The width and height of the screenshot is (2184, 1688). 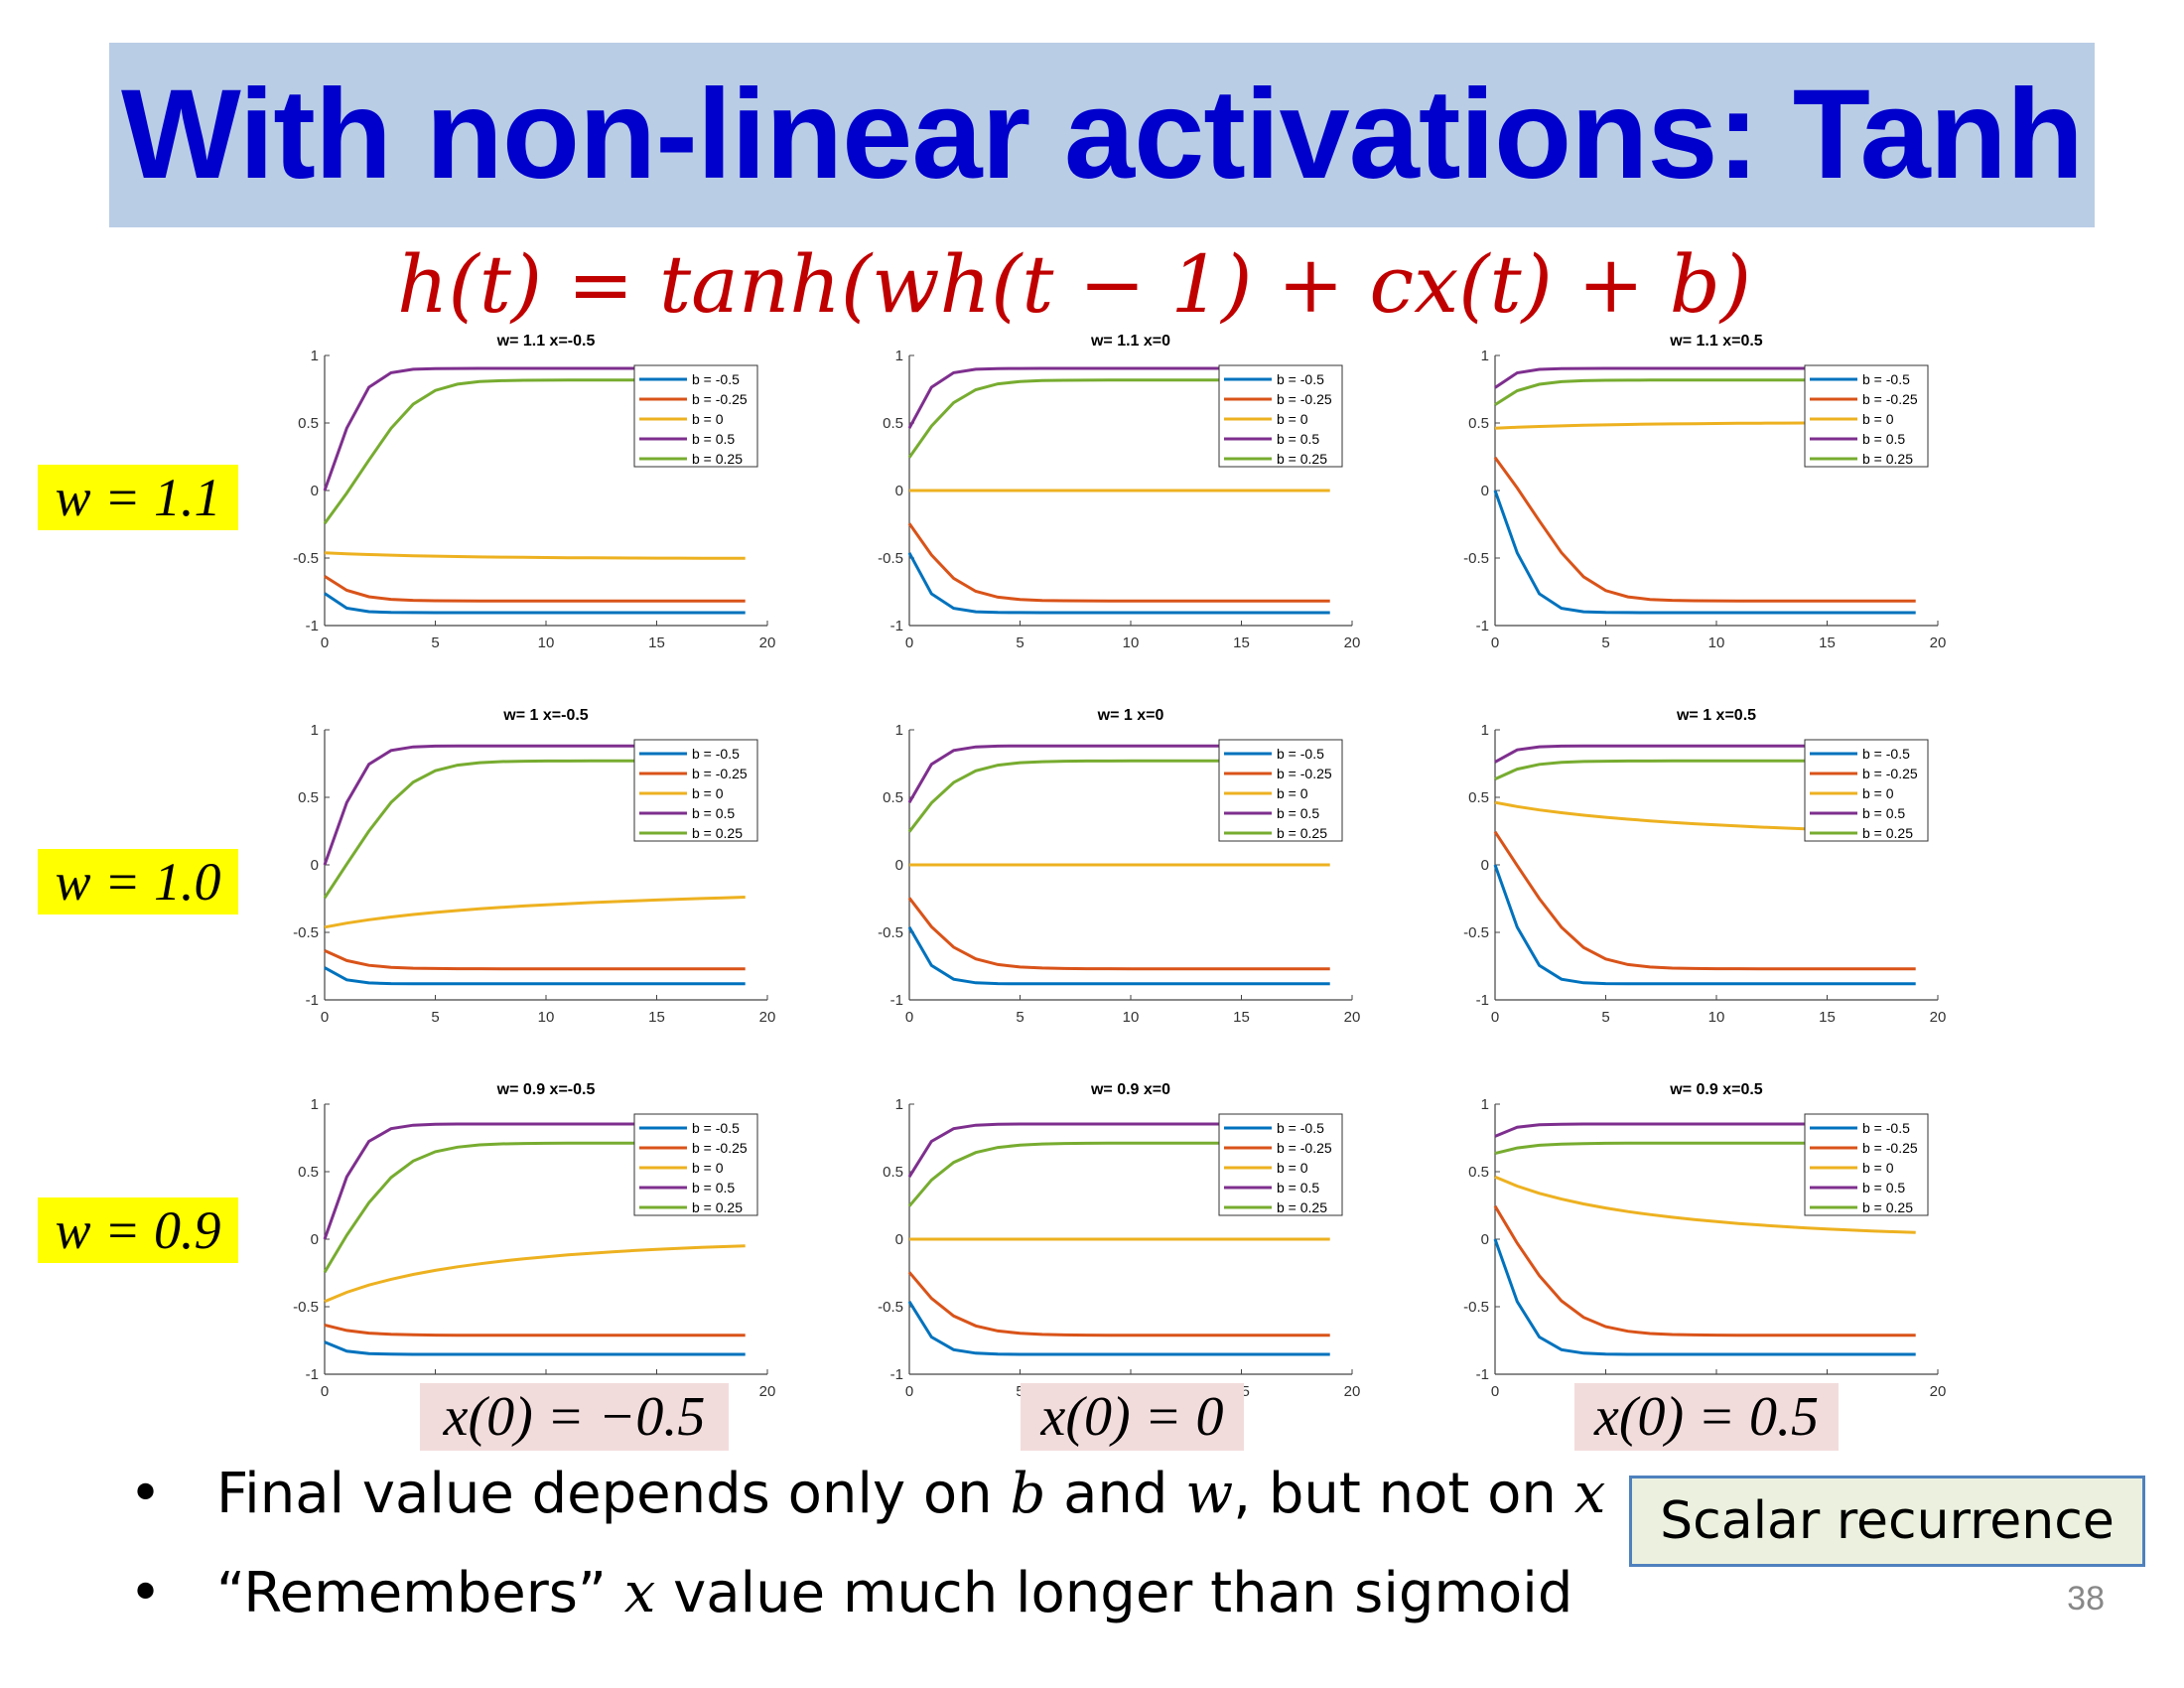 I want to click on legend-box, so click(x=1280, y=416).